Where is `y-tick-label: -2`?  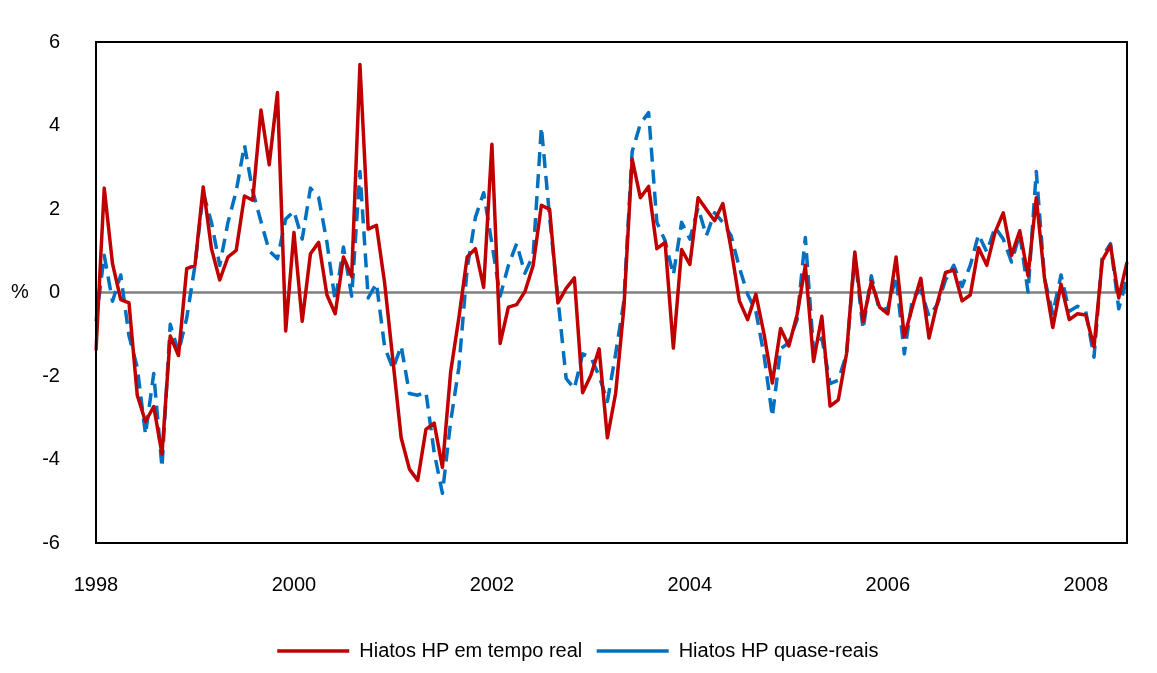 y-tick-label: -2 is located at coordinates (51, 374).